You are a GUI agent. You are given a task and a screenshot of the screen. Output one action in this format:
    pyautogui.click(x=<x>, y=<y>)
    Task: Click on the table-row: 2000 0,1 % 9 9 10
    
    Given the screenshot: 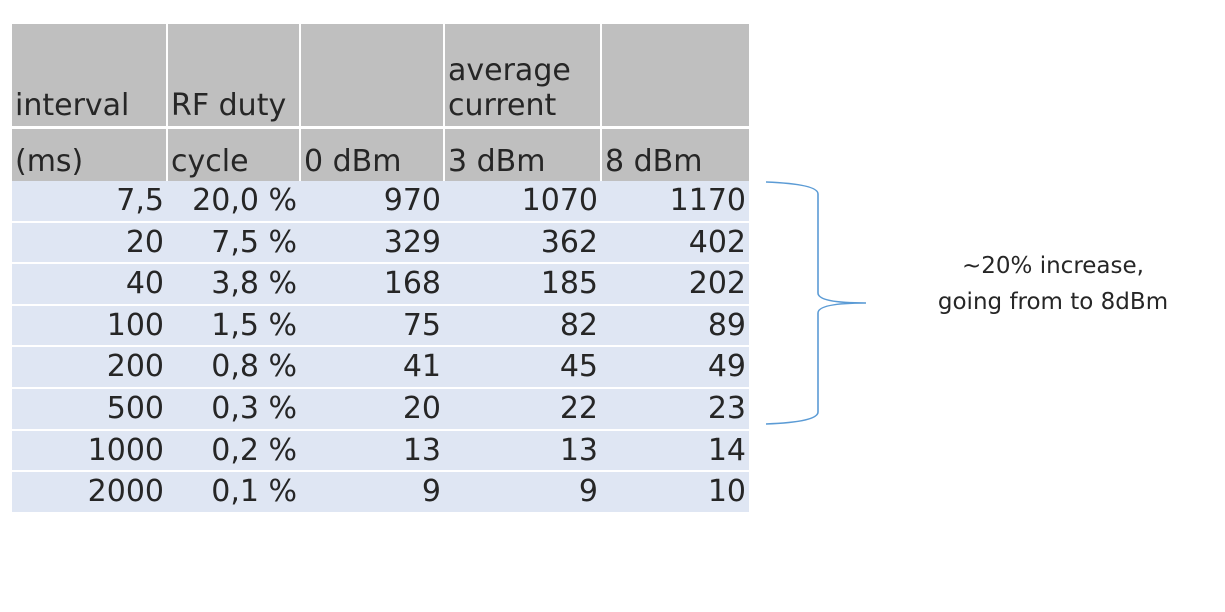 What is the action you would take?
    pyautogui.click(x=380, y=491)
    